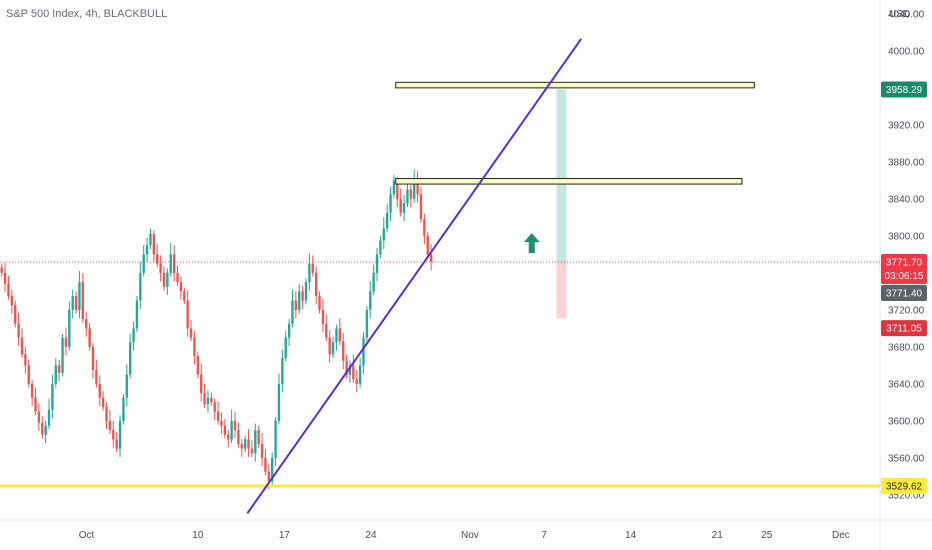 This screenshot has height=550, width=932. I want to click on y-tick-label: 3680.00, so click(906, 347).